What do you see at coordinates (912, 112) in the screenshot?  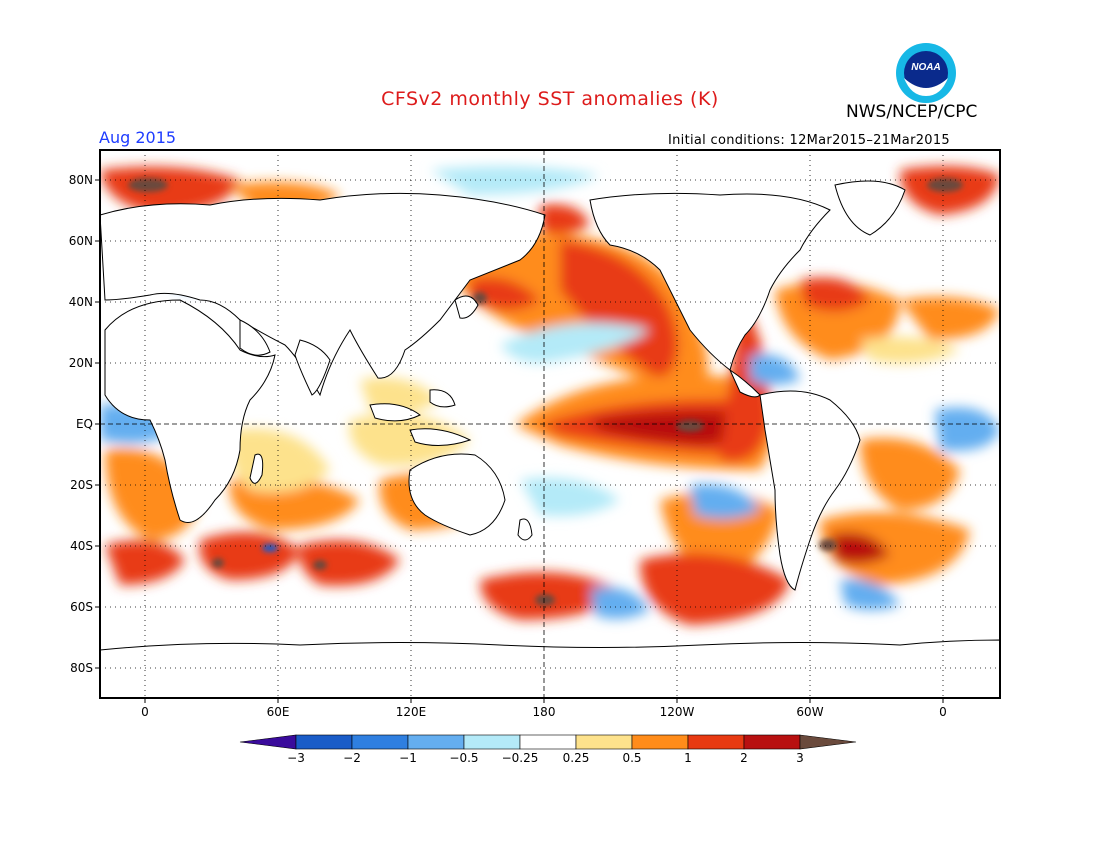 I see `organization-label: NWS/NCEP/CPC` at bounding box center [912, 112].